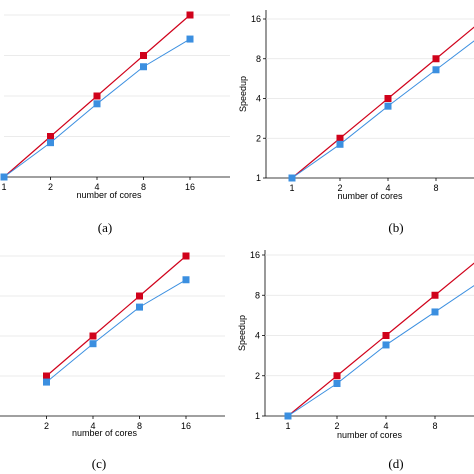  Describe the element at coordinates (395, 463) in the screenshot. I see `panel-label-d: (d)` at that location.